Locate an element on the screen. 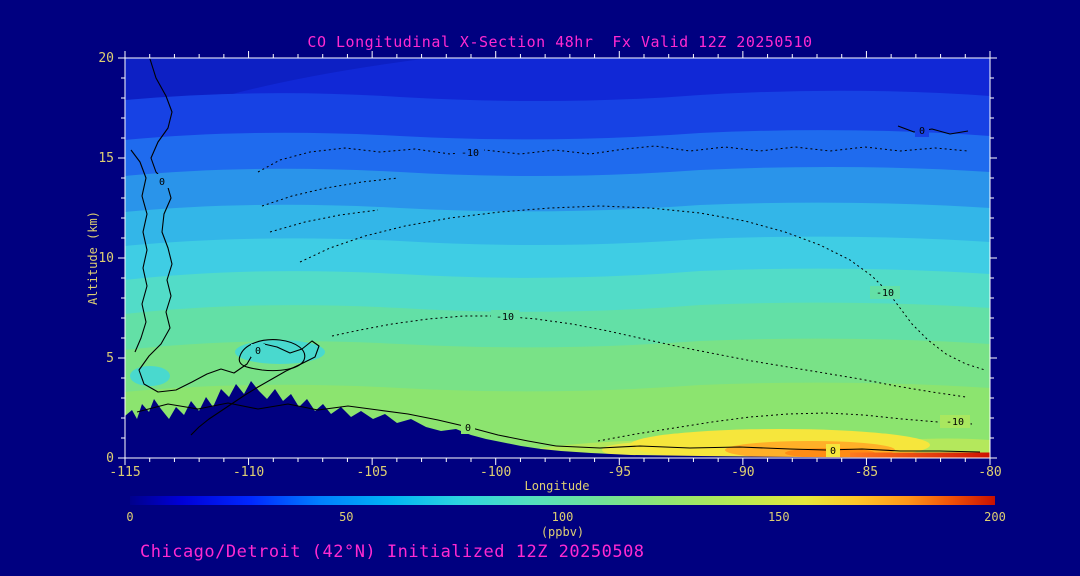 The image size is (1080, 576). colorbar-tick-label: 50 is located at coordinates (346, 517).